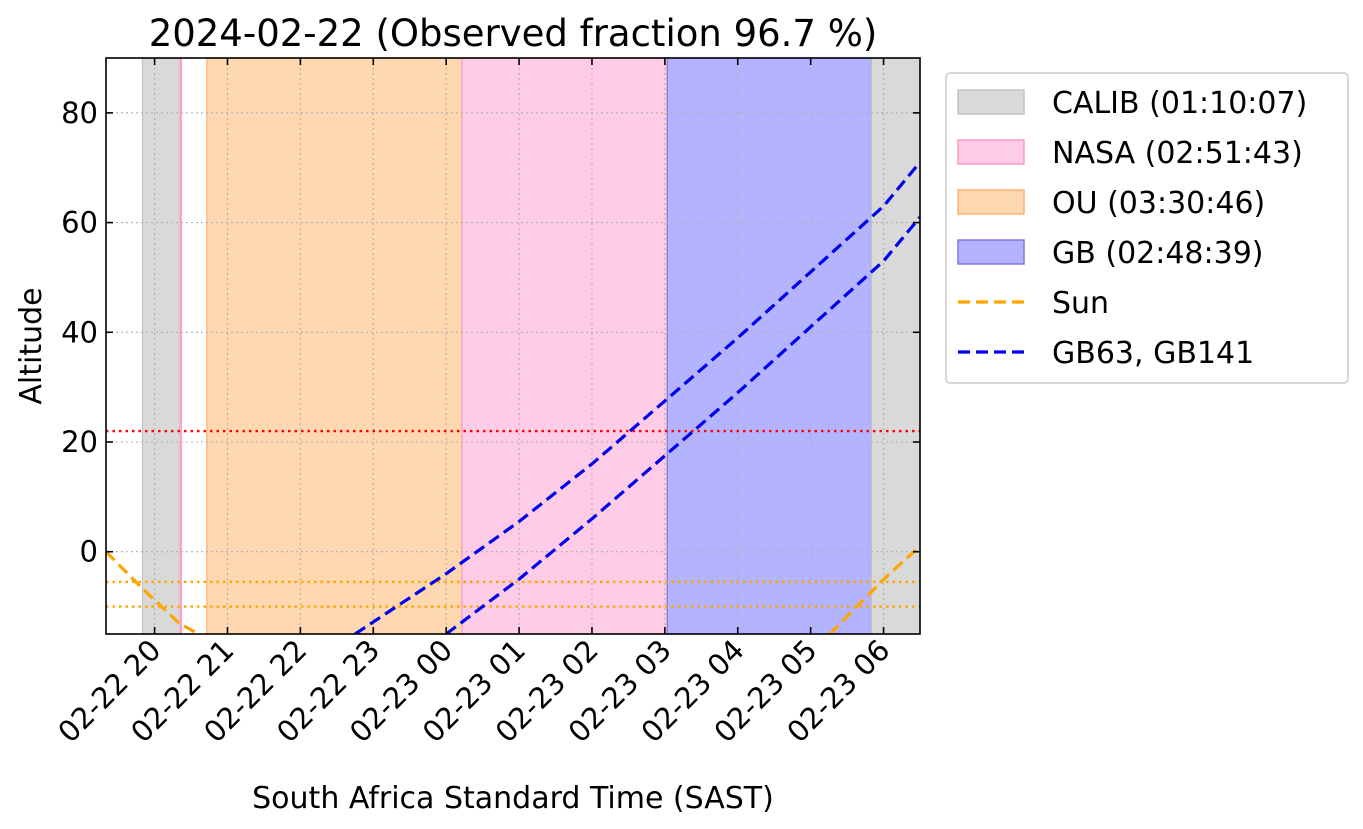  What do you see at coordinates (513, 798) in the screenshot?
I see `x-axis-label: South Africa Standard Time (SAST)` at bounding box center [513, 798].